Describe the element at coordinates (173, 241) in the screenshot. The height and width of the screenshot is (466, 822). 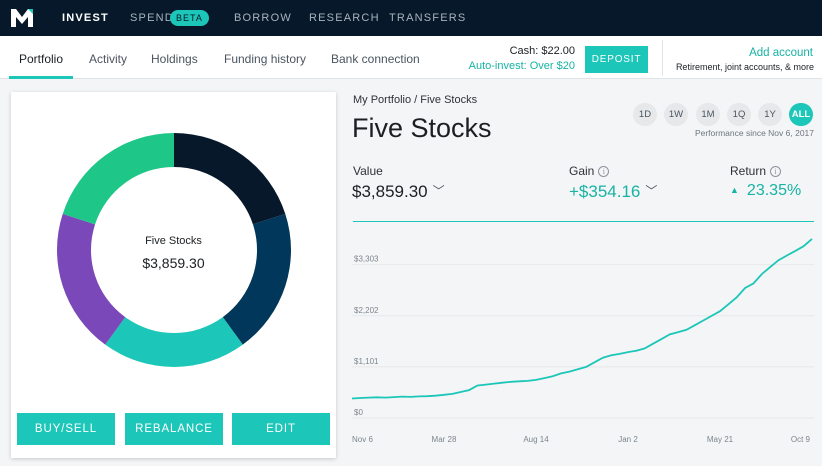
I see `pie-title: Five Stocks` at that location.